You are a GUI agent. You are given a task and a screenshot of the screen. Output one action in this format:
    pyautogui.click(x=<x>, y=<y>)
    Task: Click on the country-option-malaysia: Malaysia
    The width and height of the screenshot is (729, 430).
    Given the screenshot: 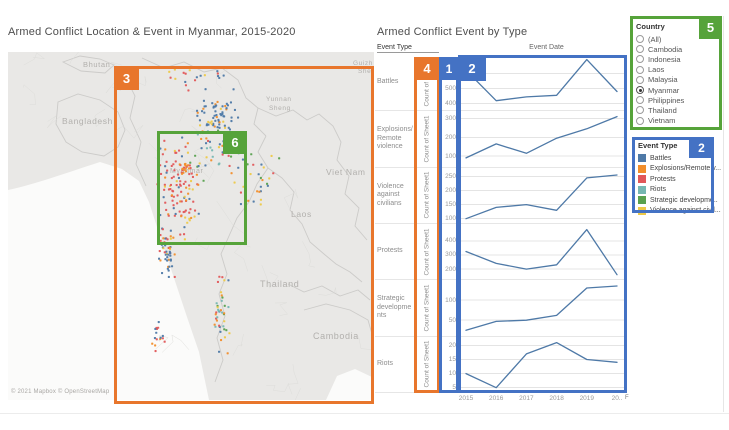 What is the action you would take?
    pyautogui.click(x=678, y=80)
    